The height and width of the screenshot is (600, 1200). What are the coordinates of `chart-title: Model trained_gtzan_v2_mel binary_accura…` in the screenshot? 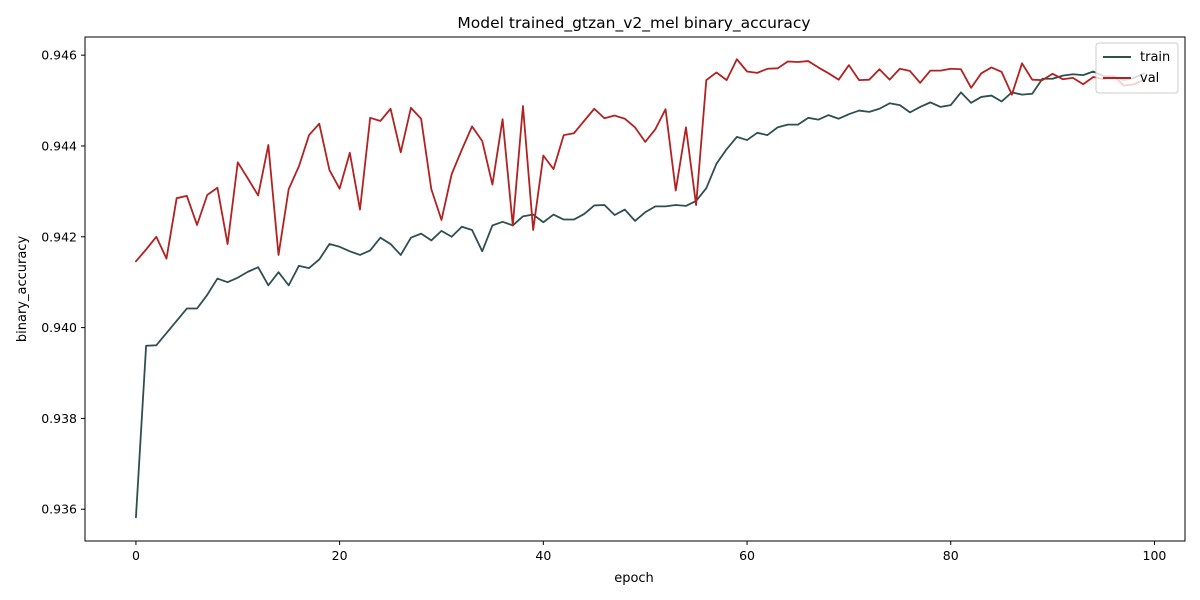 It's located at (633, 23).